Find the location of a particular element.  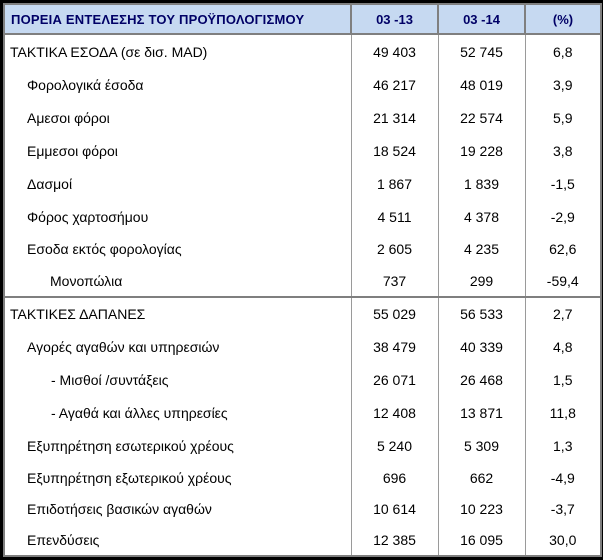

row-label: Εξυπηρέτηση εξωτερικού χρέους is located at coordinates (177, 477).